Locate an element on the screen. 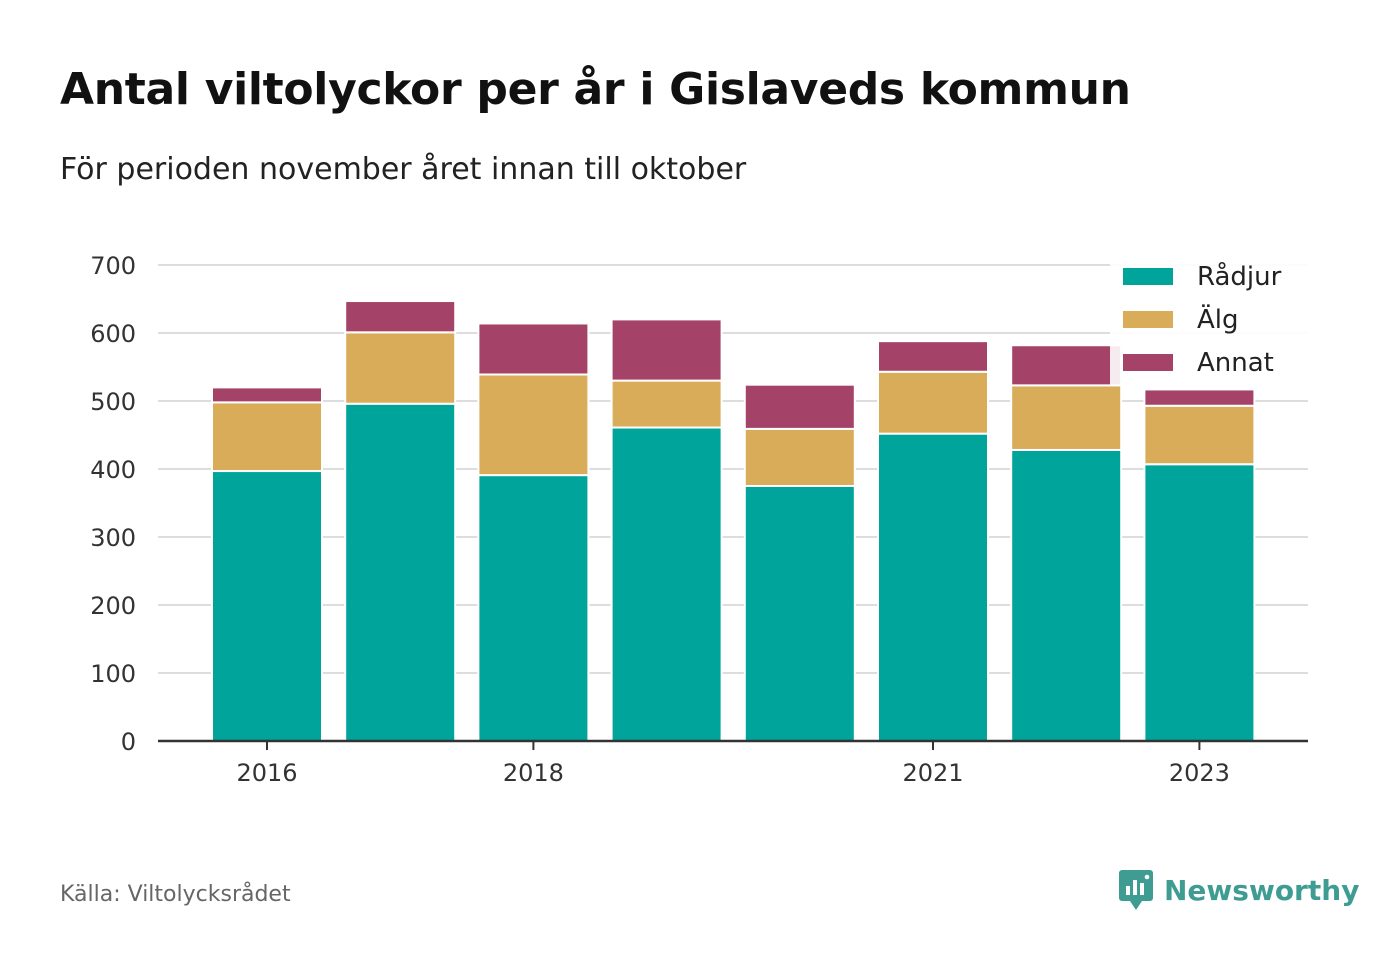  y-tick-label: 700 is located at coordinates (113, 266).